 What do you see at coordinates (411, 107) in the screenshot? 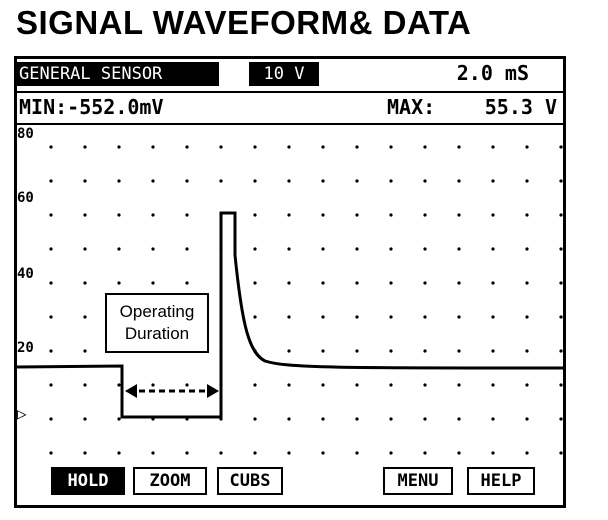
I see `max-label: MAX:` at bounding box center [411, 107].